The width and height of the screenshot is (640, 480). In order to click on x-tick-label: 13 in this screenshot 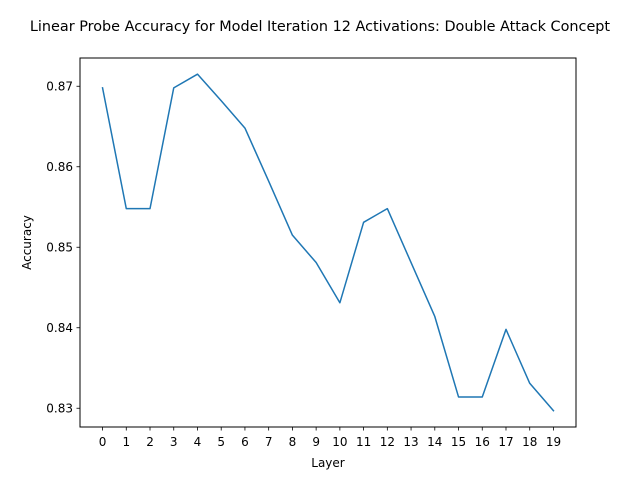, I will do `click(410, 442)`.